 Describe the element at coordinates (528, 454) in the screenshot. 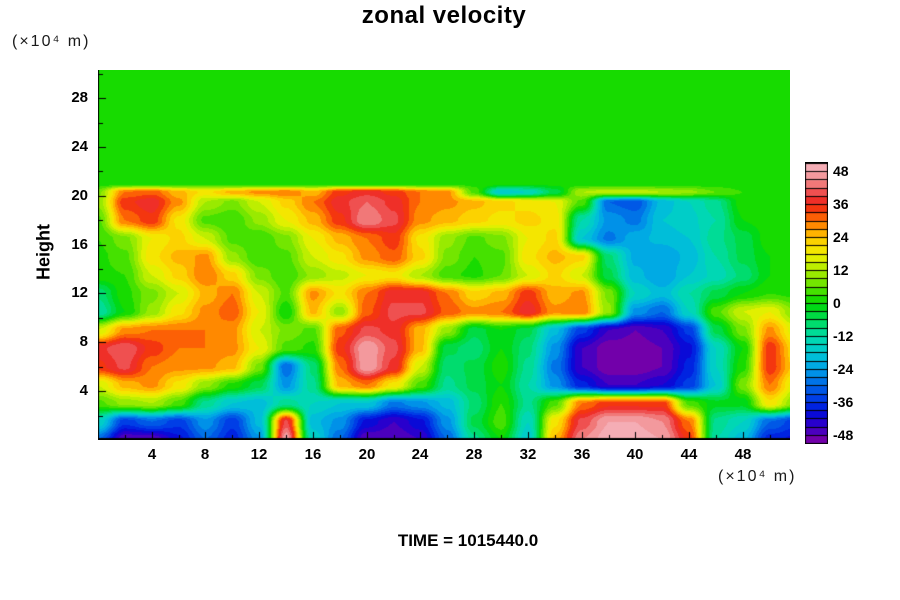

I see `x-tick-label: 32` at that location.